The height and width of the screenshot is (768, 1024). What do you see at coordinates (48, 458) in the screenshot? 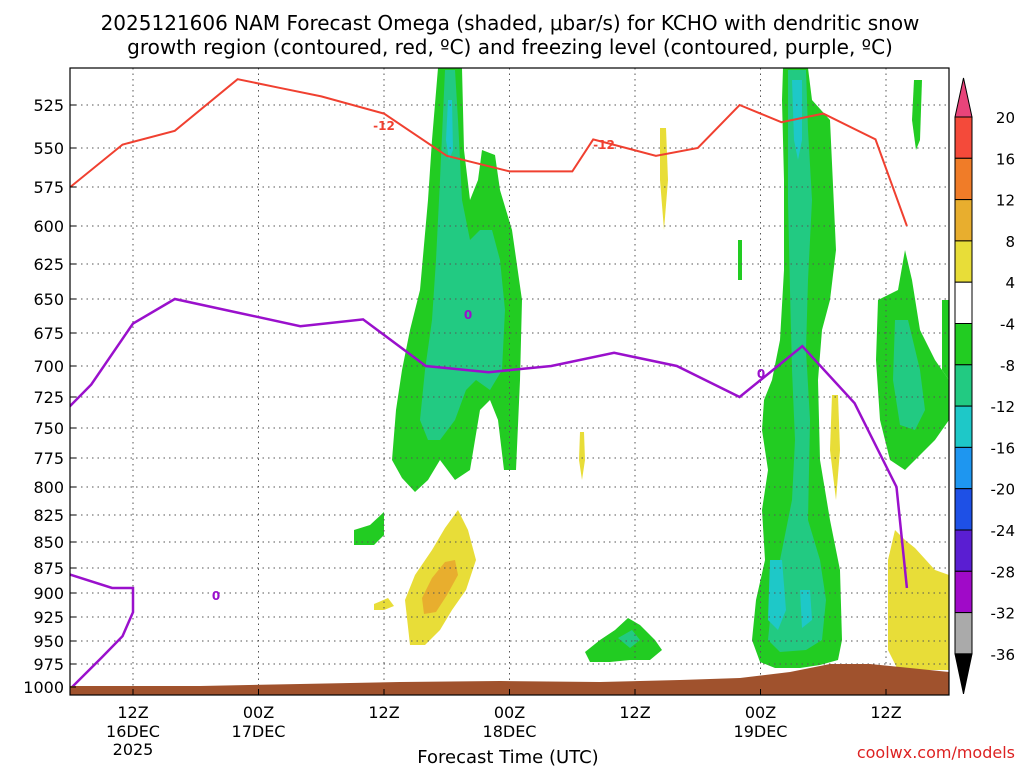
I see `y-tick-label: 775` at bounding box center [48, 458].